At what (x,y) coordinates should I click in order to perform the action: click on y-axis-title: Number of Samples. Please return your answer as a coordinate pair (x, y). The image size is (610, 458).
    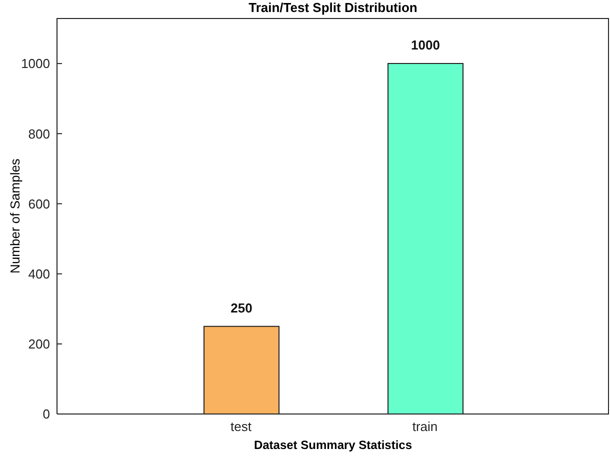
    Looking at the image, I should click on (15, 216).